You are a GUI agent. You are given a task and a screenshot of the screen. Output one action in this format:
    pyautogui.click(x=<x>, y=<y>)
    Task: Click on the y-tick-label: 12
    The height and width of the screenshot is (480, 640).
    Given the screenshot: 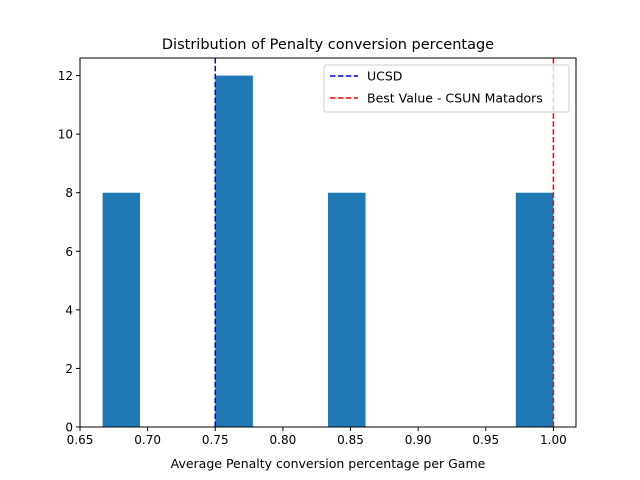 What is the action you would take?
    pyautogui.click(x=65, y=76)
    